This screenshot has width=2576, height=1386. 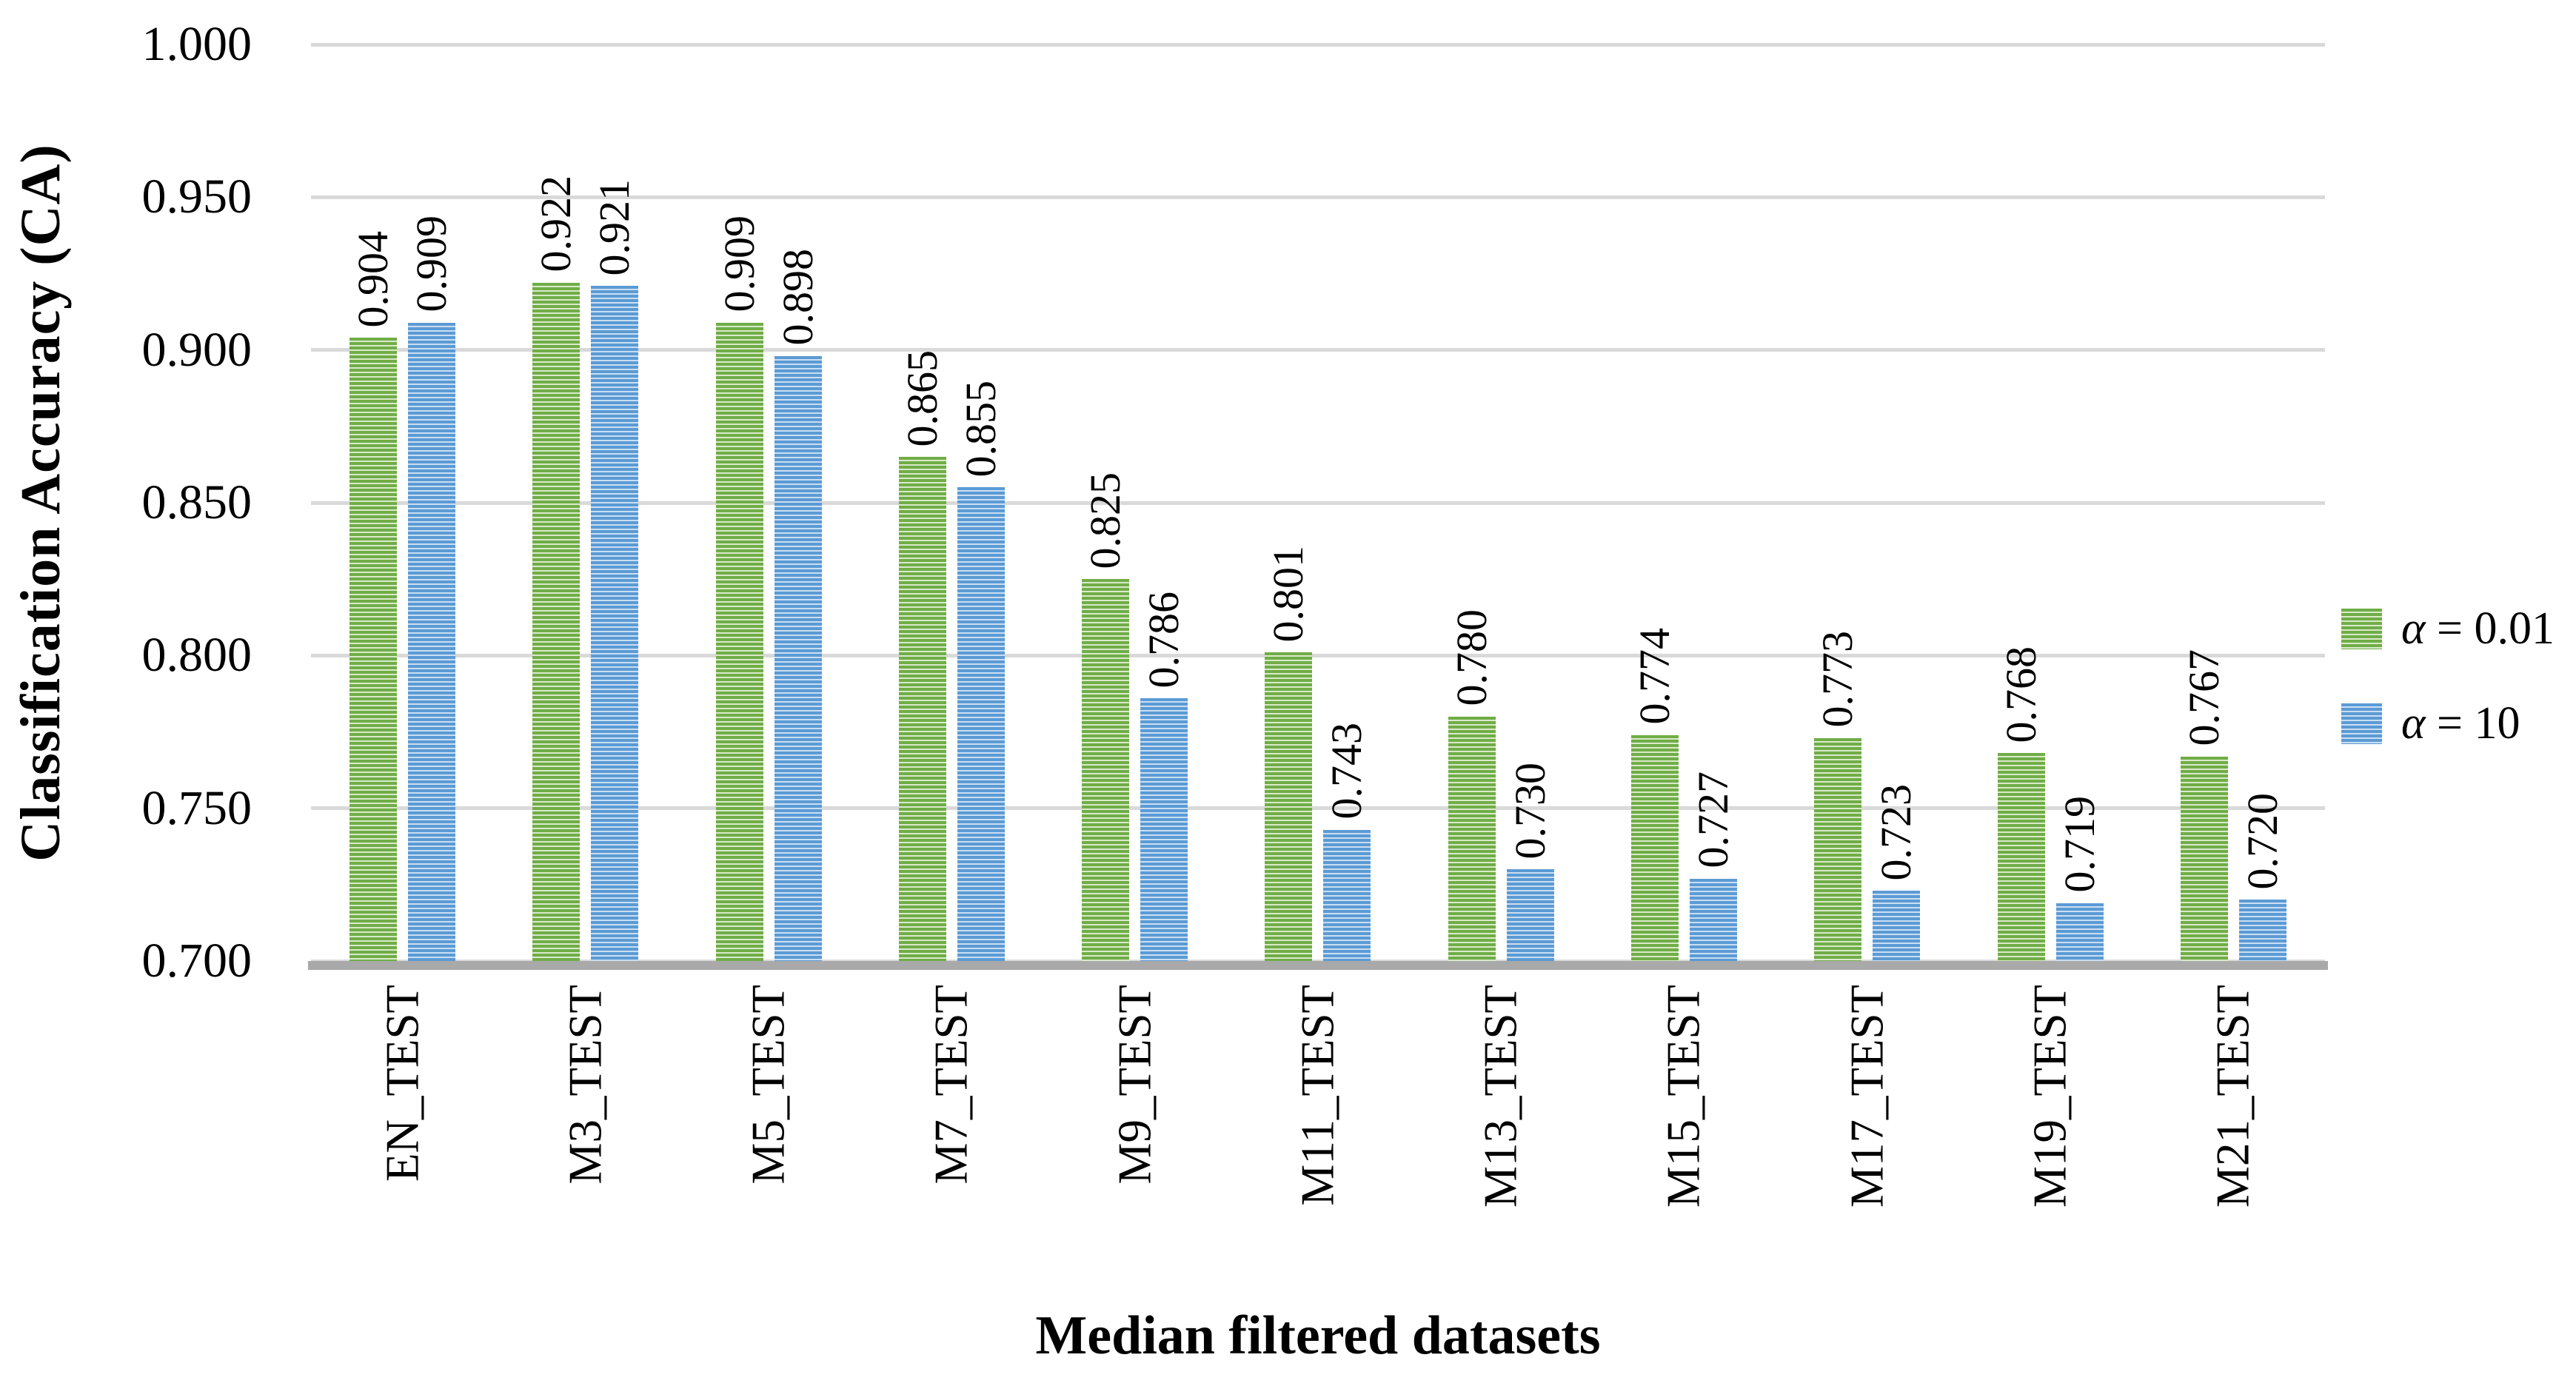 I want to click on y-tick-label: 0.750, so click(x=196, y=808).